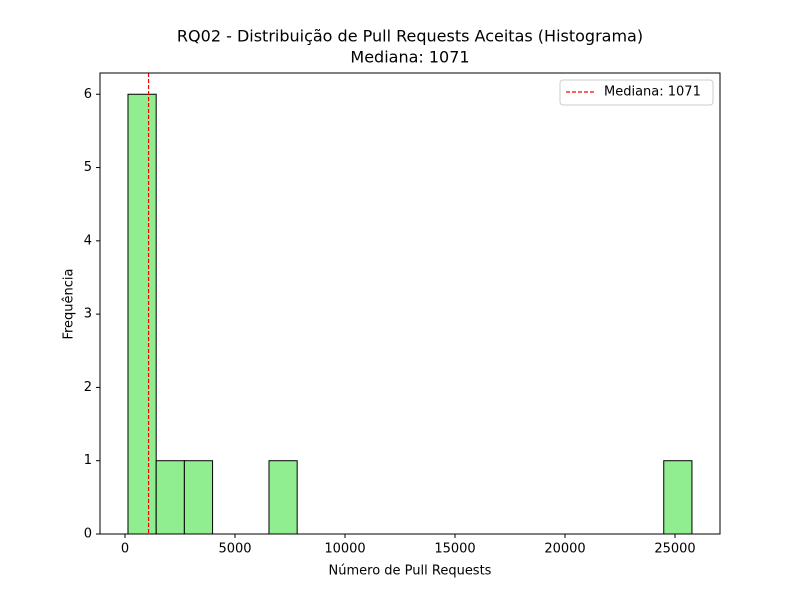  Describe the element at coordinates (88, 314) in the screenshot. I see `y-tick-label: 3` at that location.